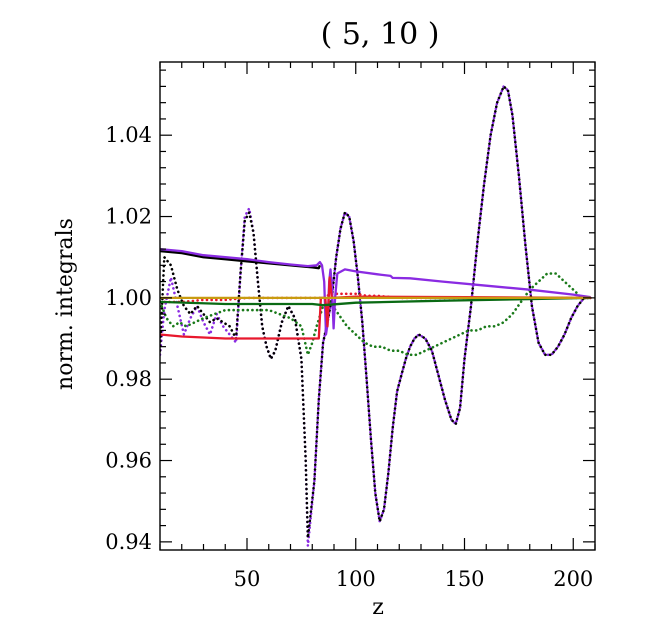 This screenshot has width=648, height=639. What do you see at coordinates (380, 34) in the screenshot?
I see `chart-title: ( 5, 10 )` at bounding box center [380, 34].